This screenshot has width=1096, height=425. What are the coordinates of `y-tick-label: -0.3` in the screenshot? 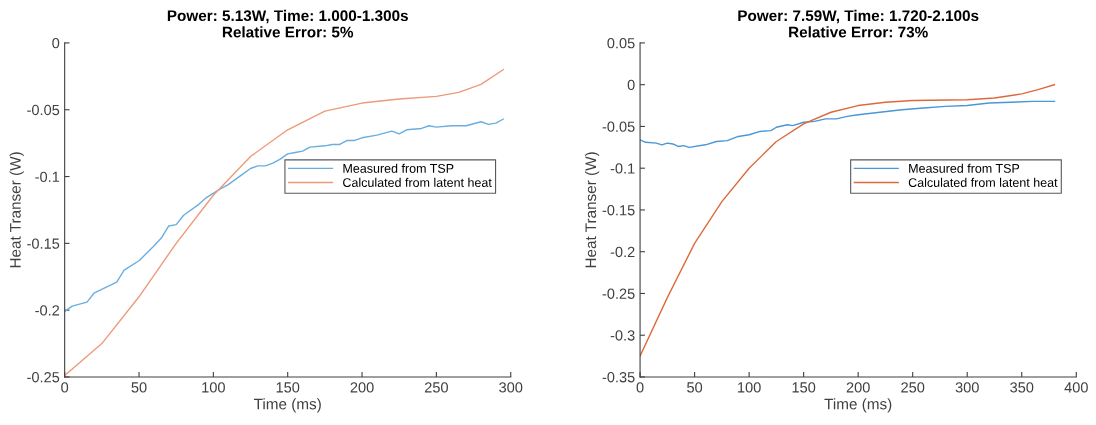 It's located at (622, 335).